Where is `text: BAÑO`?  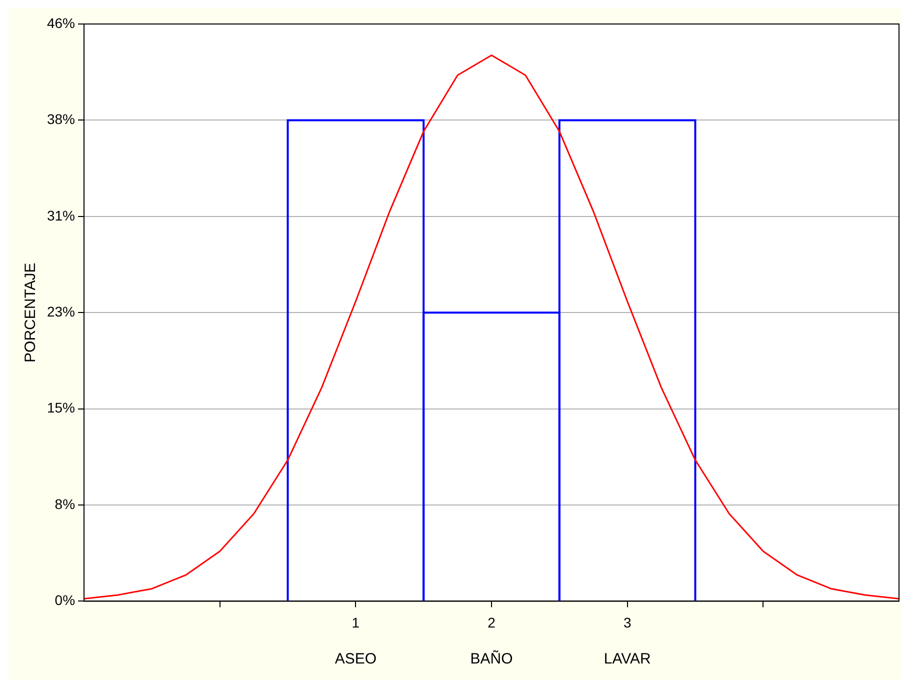 text: BAÑO is located at coordinates (491, 658).